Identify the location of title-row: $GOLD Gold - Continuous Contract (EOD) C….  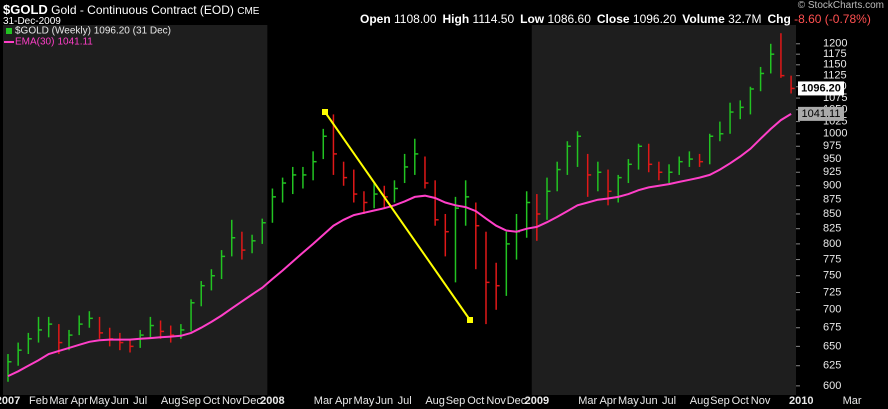
(131, 9).